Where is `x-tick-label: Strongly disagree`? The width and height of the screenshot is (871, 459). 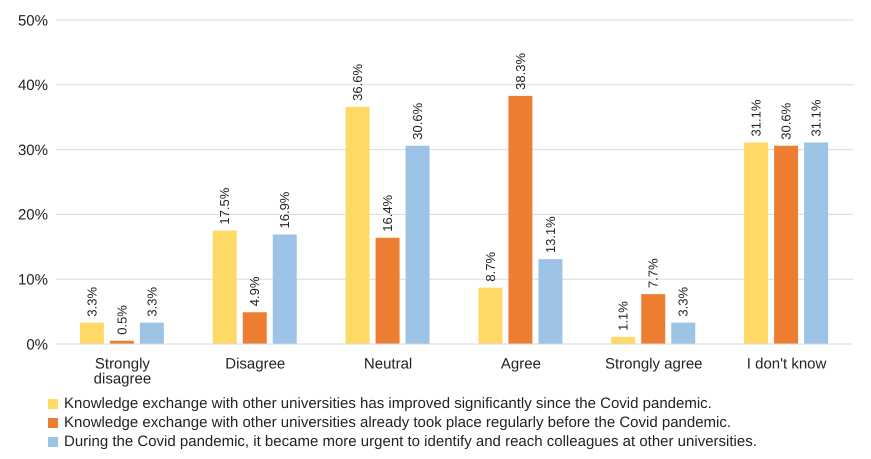
x-tick-label: Strongly disagree is located at coordinates (123, 372).